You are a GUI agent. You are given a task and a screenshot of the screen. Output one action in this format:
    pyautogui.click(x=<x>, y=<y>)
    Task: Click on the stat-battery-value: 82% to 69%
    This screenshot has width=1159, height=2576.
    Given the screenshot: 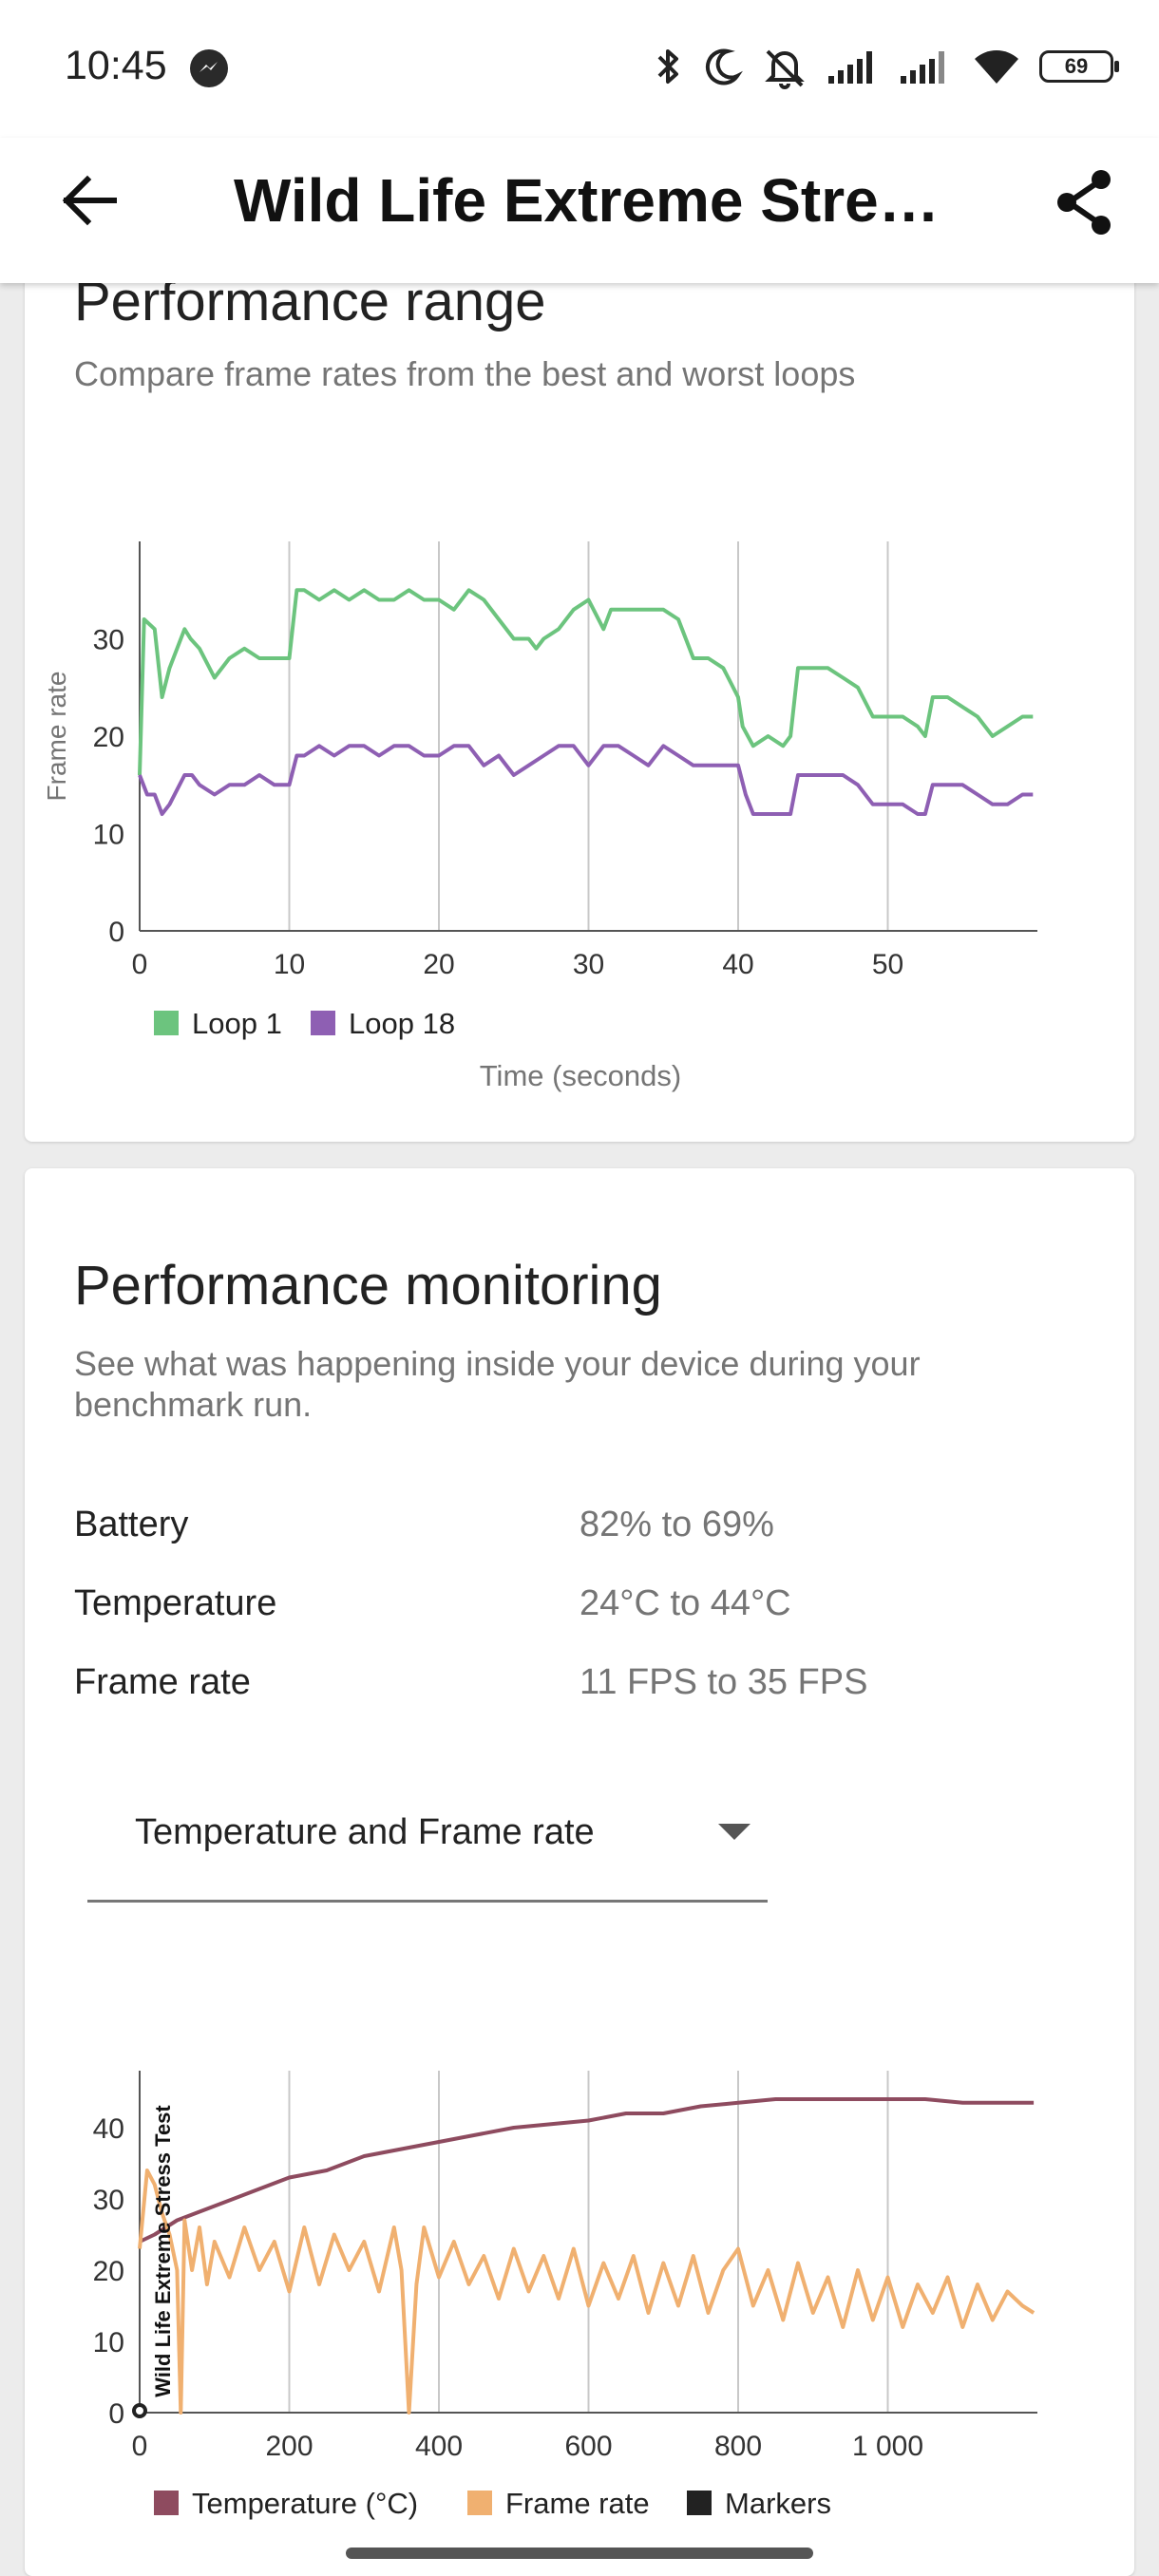 What is the action you would take?
    pyautogui.click(x=677, y=1524)
    